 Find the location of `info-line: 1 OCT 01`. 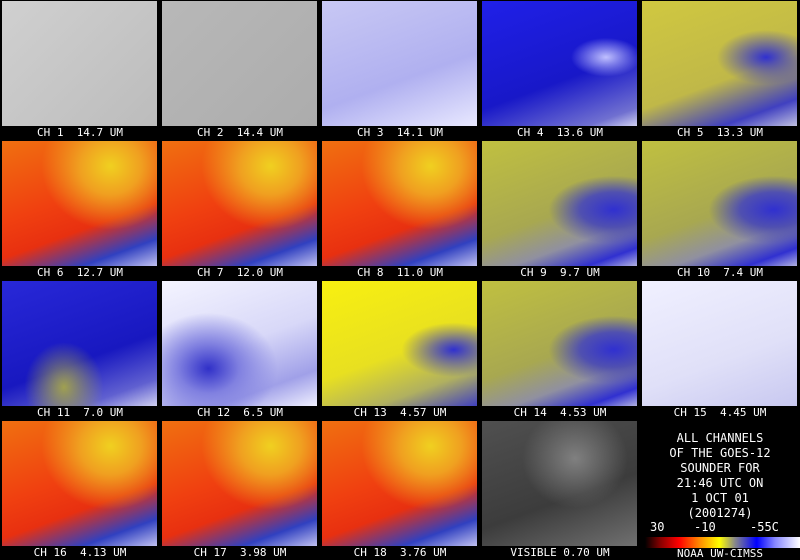

info-line: 1 OCT 01 is located at coordinates (720, 498).